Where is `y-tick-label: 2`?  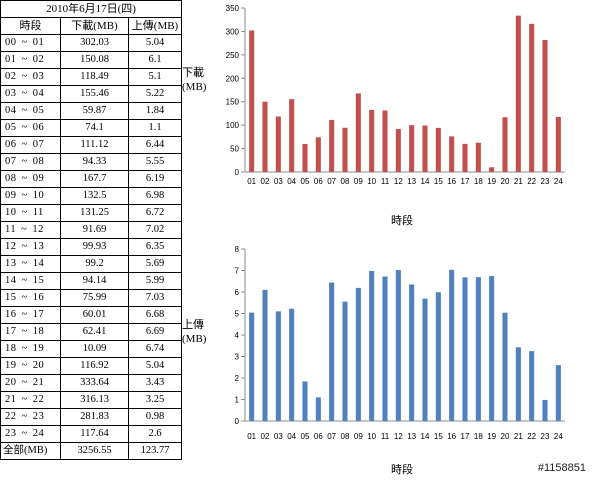
y-tick-label: 2 is located at coordinates (237, 378).